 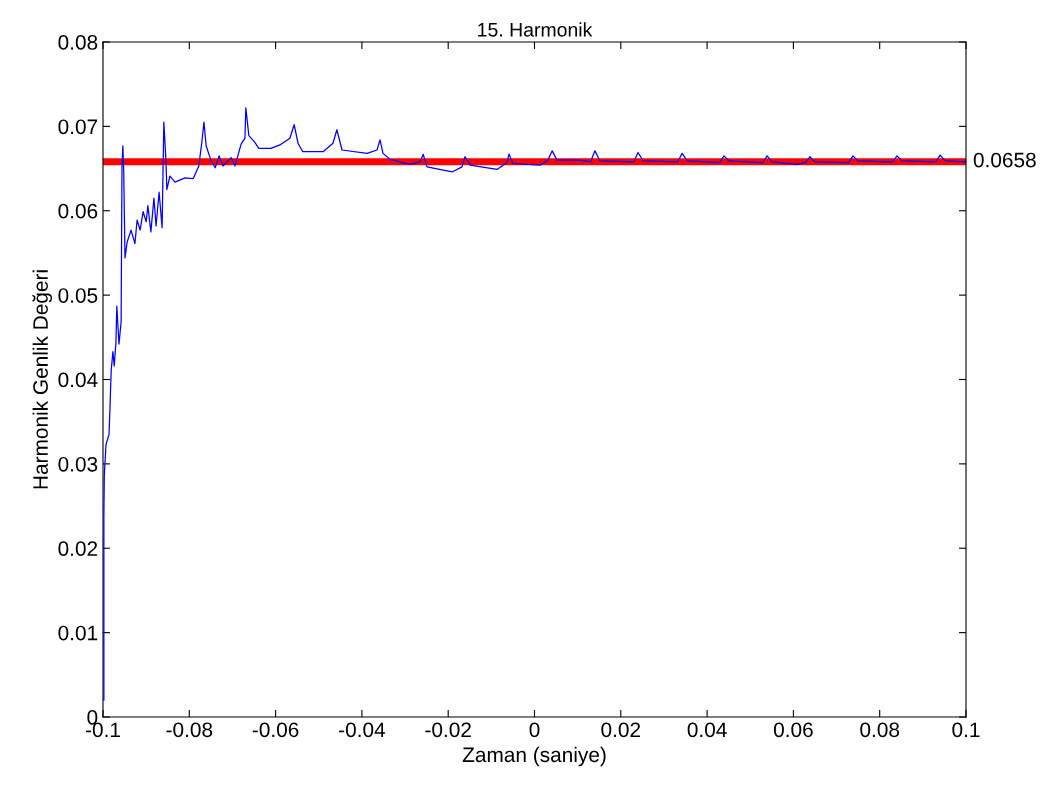 What do you see at coordinates (966, 730) in the screenshot?
I see `x-tick-label: 0.1` at bounding box center [966, 730].